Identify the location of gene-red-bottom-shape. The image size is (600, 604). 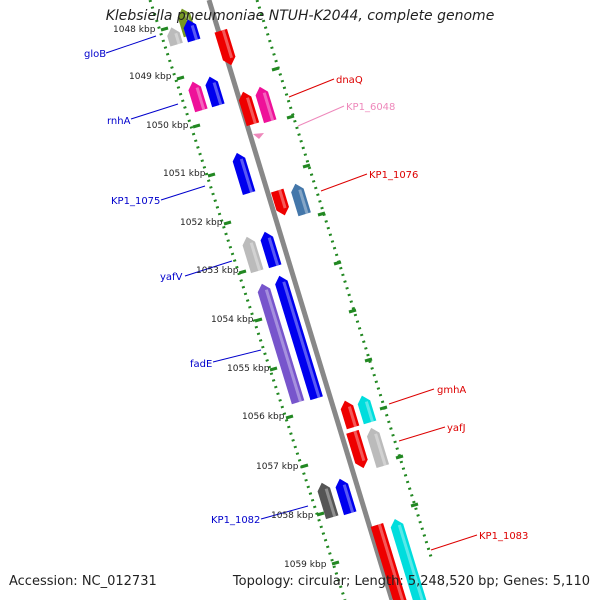
(389, 563).